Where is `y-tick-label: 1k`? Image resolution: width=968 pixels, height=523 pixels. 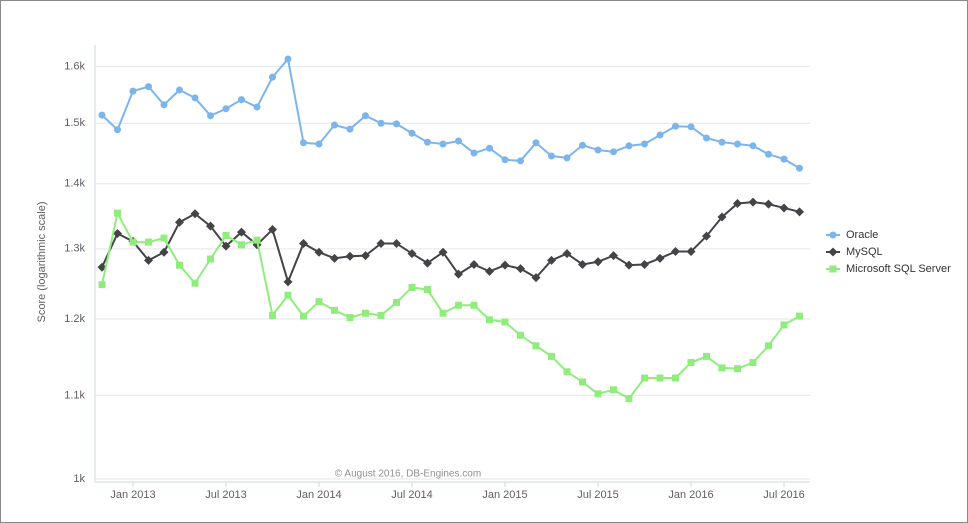
y-tick-label: 1k is located at coordinates (79, 479).